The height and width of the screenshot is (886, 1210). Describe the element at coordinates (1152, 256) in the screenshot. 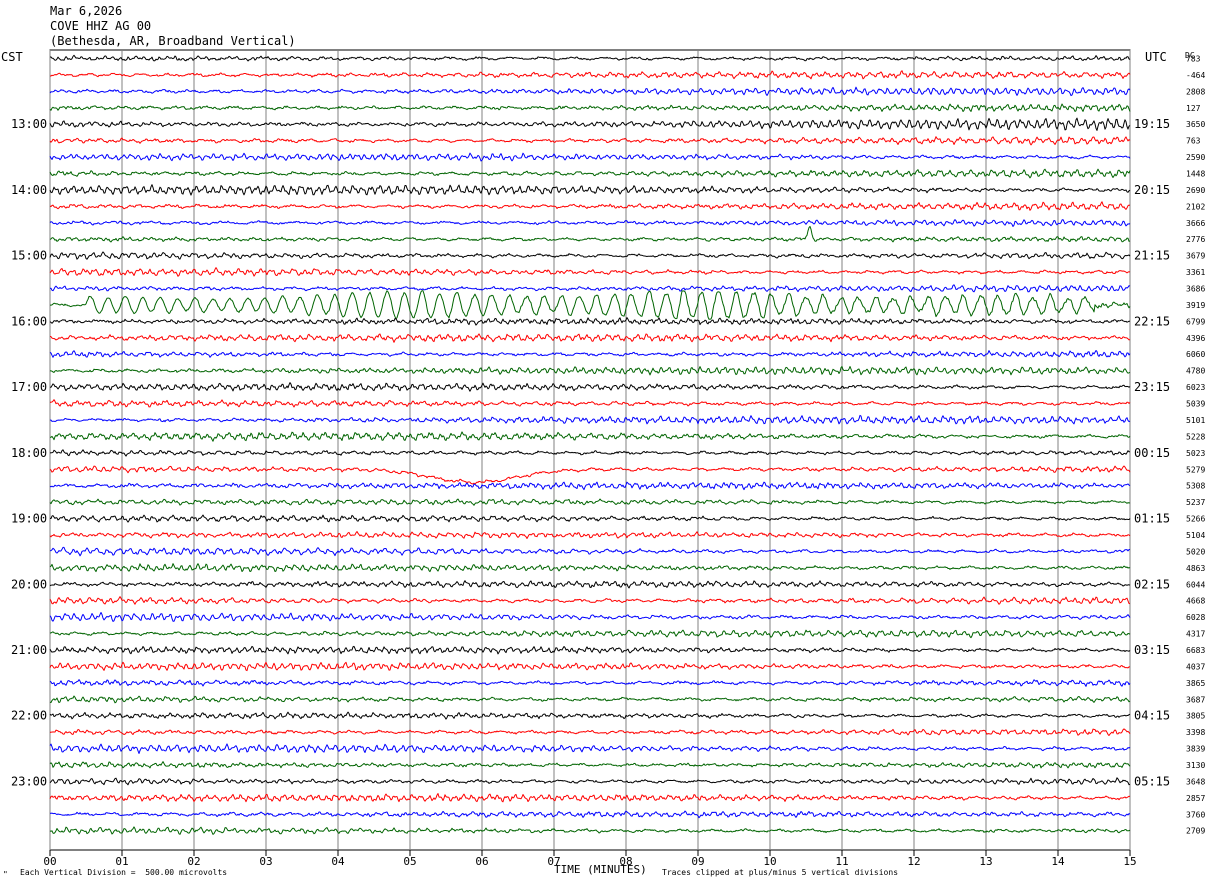

I see `utc-hour-label: 21:15` at that location.